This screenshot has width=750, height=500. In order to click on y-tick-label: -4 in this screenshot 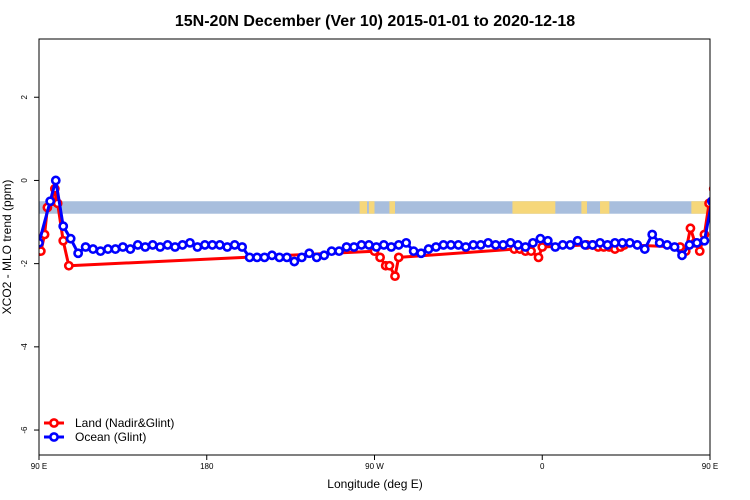, I will do `click(24, 347)`.